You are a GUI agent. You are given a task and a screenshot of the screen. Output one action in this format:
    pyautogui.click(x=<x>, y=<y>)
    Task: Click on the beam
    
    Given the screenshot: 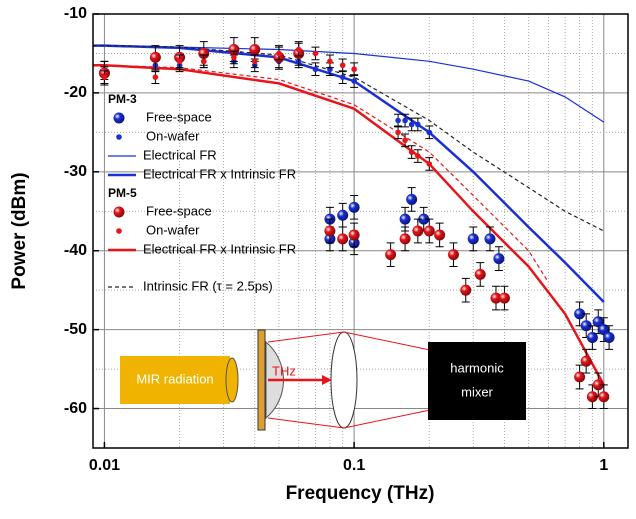 What is the action you would take?
    pyautogui.click(x=349, y=380)
    